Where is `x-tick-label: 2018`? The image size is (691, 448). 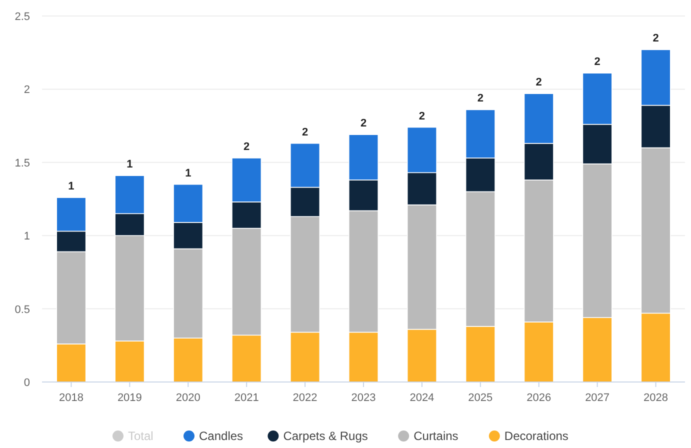 x-tick-label: 2018 is located at coordinates (71, 398).